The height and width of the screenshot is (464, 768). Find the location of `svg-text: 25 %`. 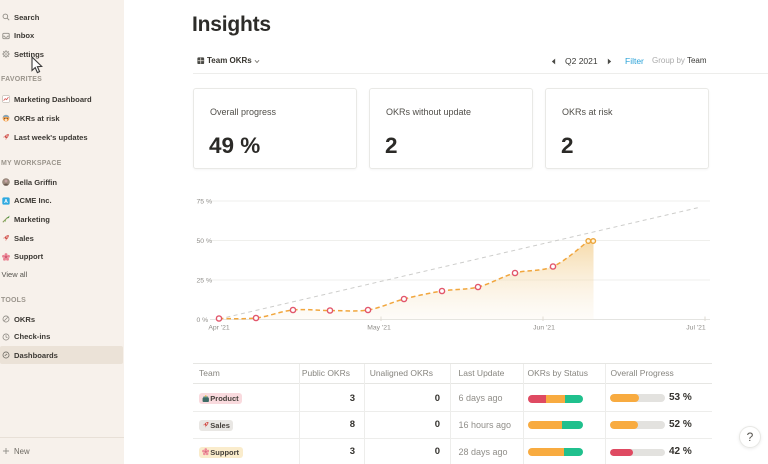

svg-text: 25 % is located at coordinates (205, 281).